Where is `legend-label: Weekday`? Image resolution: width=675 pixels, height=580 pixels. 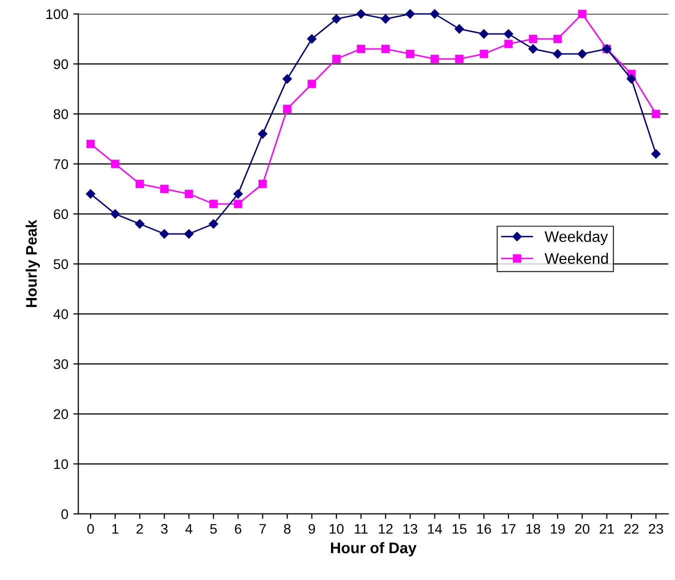 legend-label: Weekday is located at coordinates (576, 238).